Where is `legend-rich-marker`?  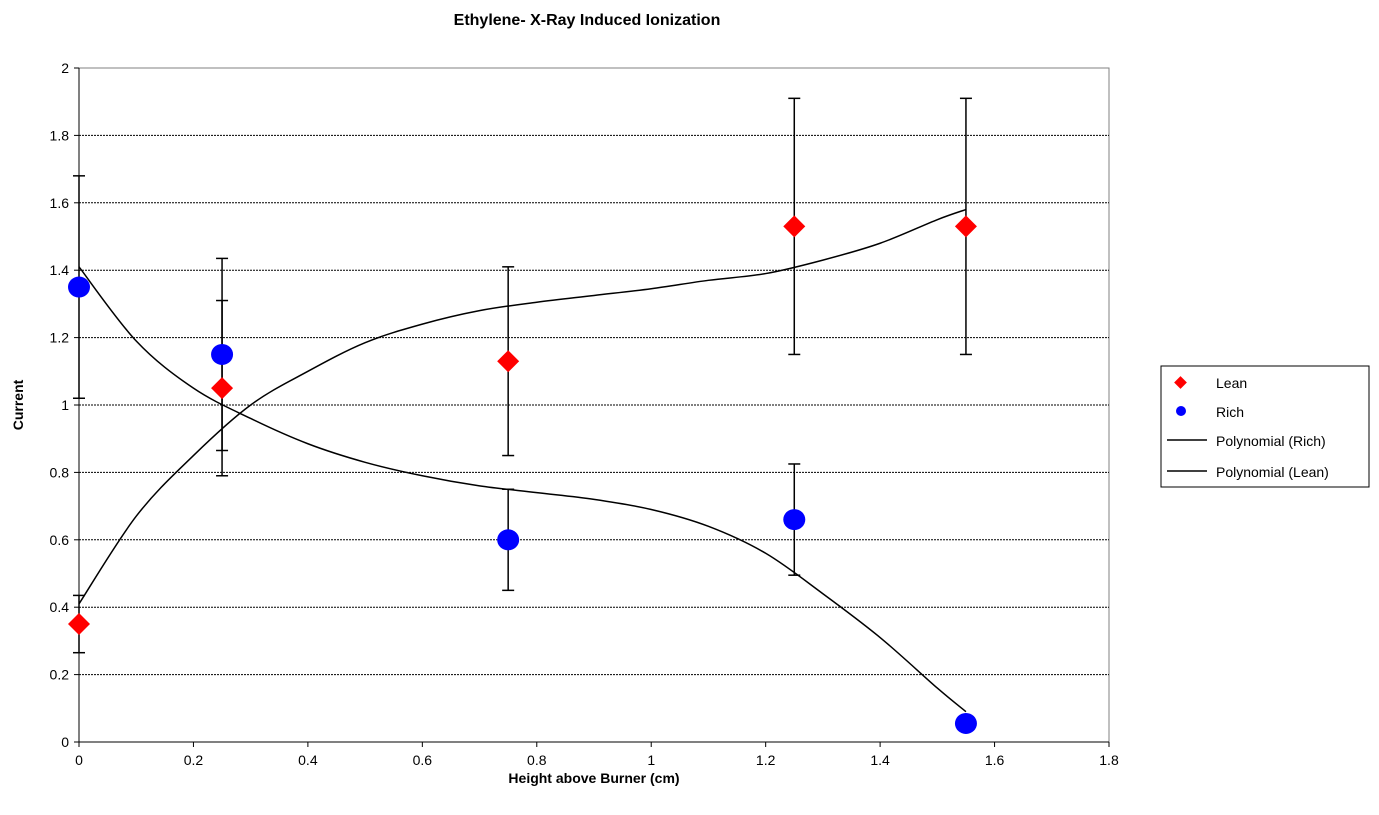
legend-rich-marker is located at coordinates (1181, 411).